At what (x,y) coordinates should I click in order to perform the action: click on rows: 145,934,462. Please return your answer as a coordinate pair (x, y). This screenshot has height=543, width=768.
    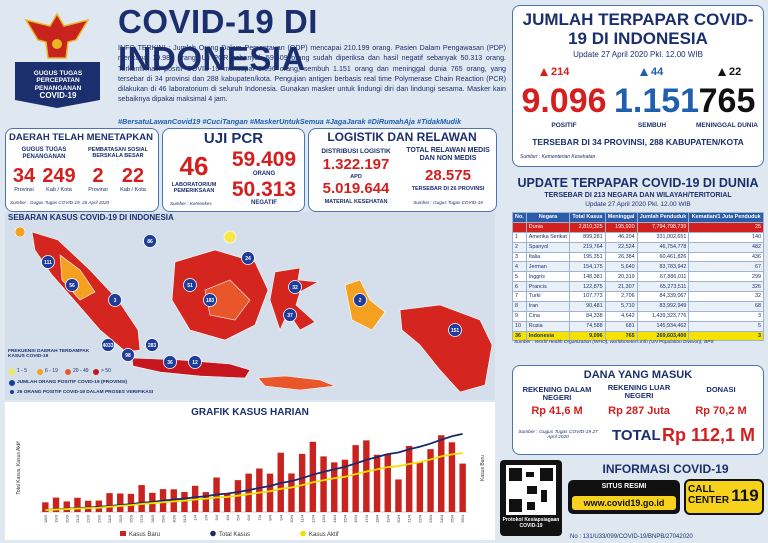
    Looking at the image, I should click on (663, 326).